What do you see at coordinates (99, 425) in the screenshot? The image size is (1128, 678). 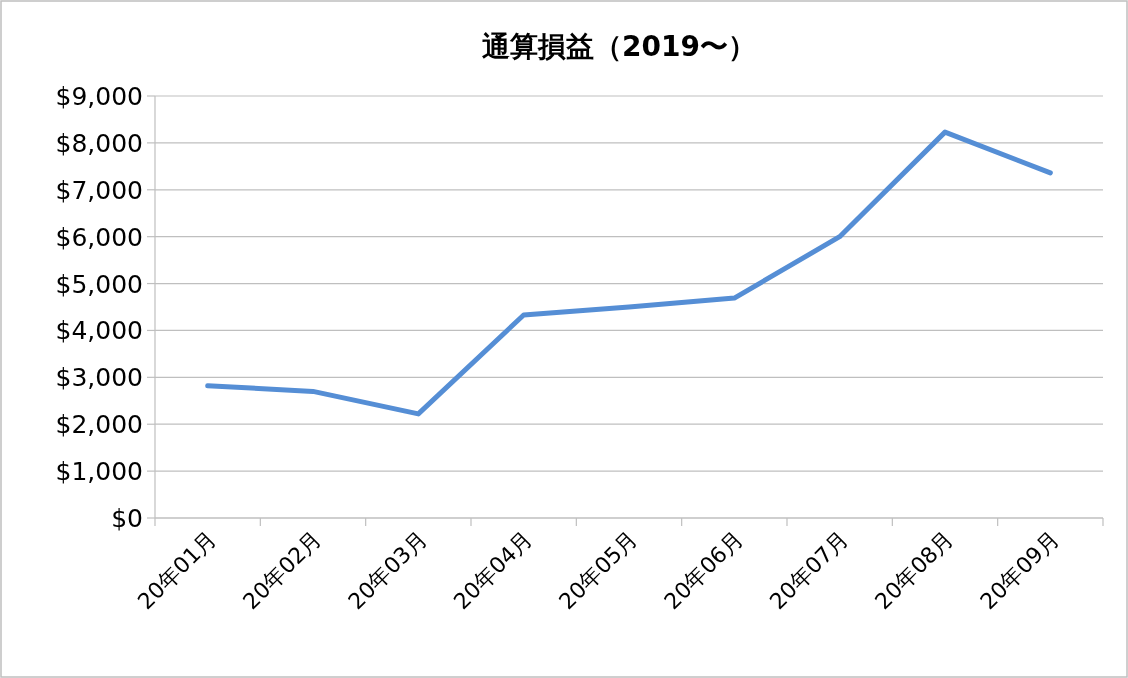 I see `y-tick-label: $2,000` at bounding box center [99, 425].